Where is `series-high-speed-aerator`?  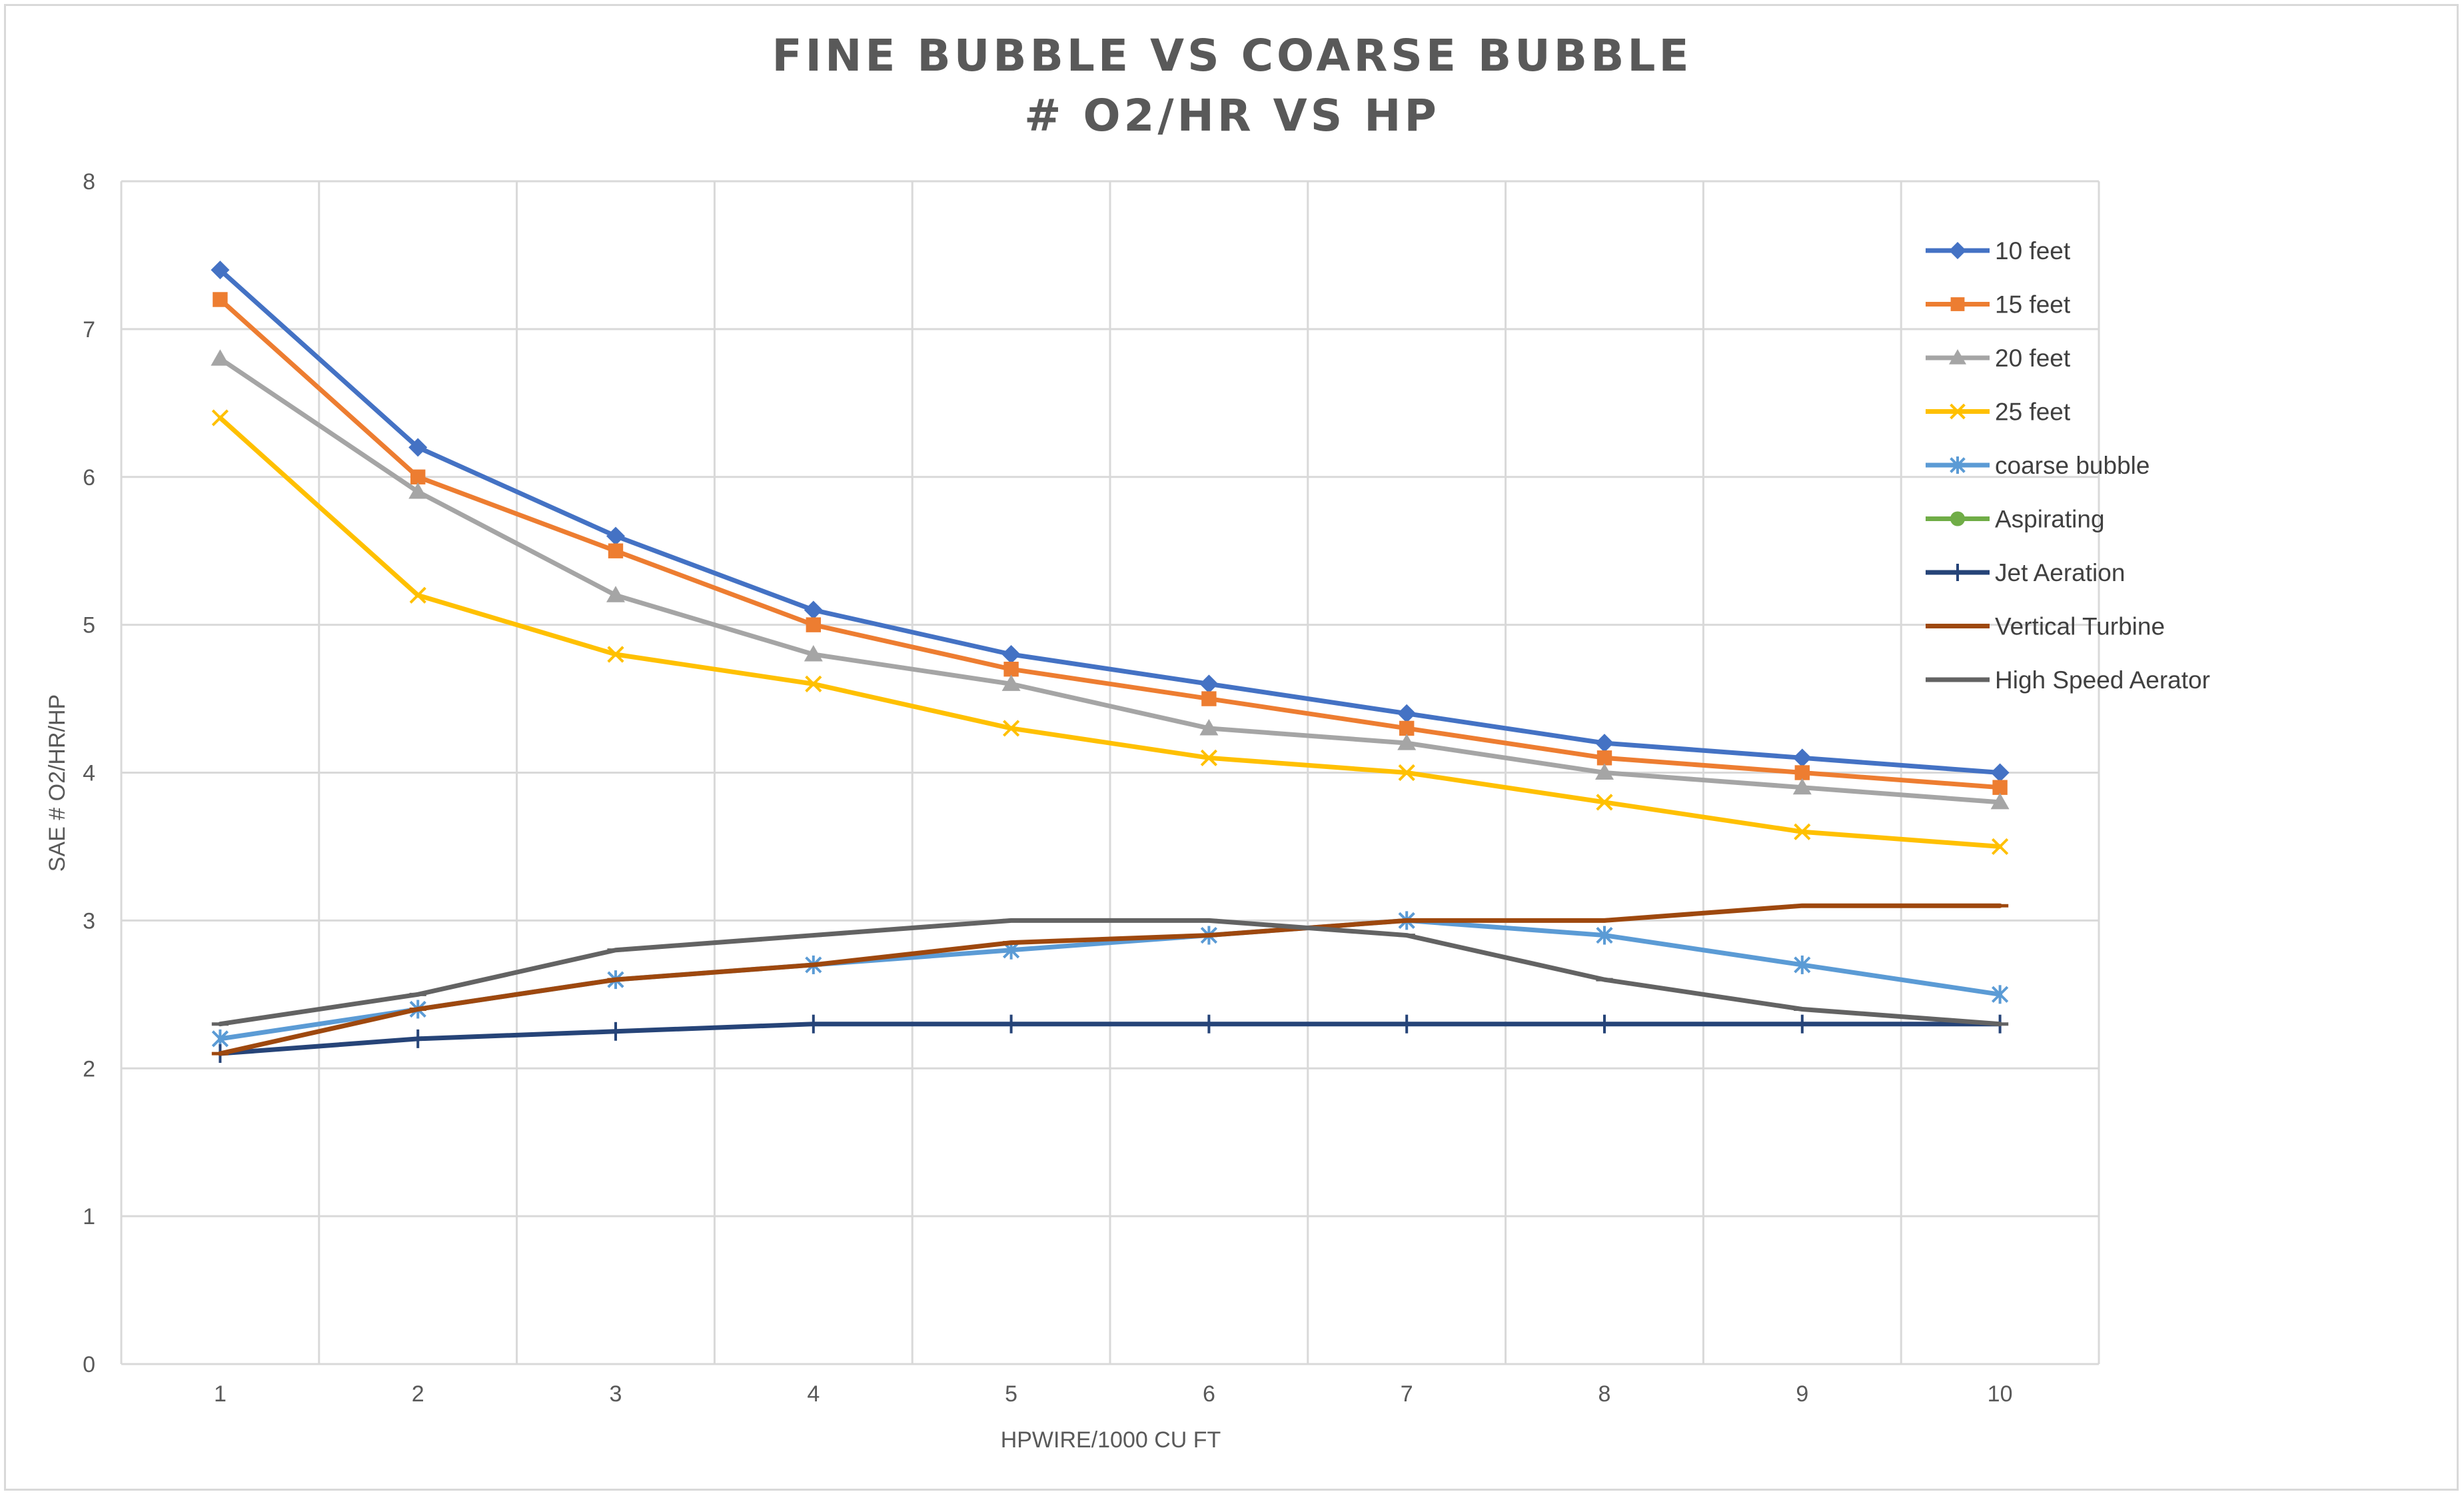
series-high-speed-aerator is located at coordinates (1110, 972).